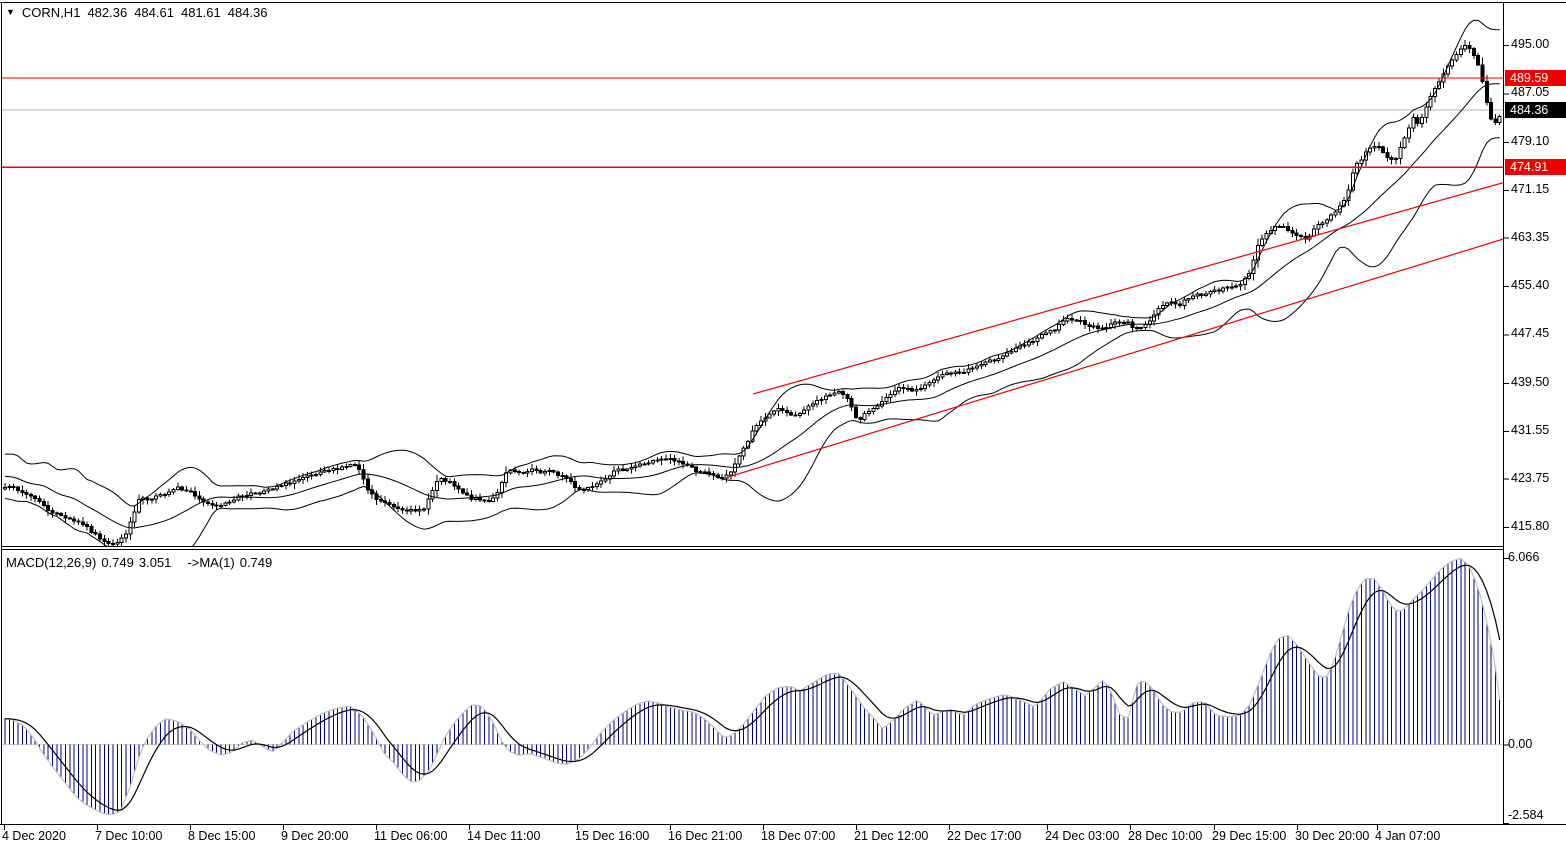  Describe the element at coordinates (200, 12) in the screenshot. I see `ohlc-low: 481.61` at that location.